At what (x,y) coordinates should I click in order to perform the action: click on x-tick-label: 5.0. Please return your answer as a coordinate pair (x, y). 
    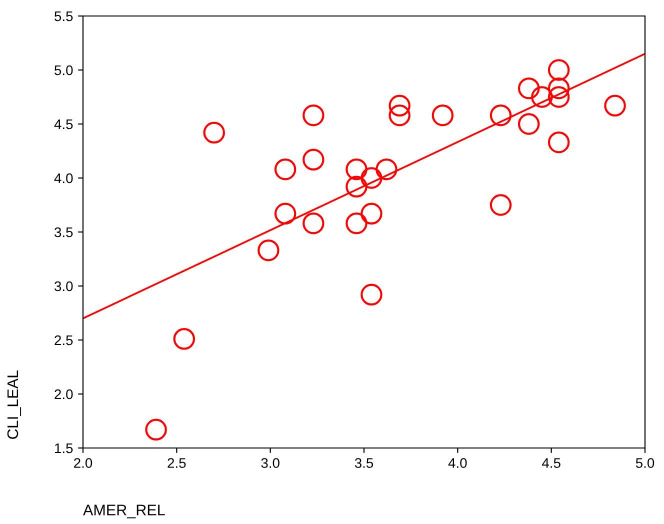
    Looking at the image, I should click on (645, 463).